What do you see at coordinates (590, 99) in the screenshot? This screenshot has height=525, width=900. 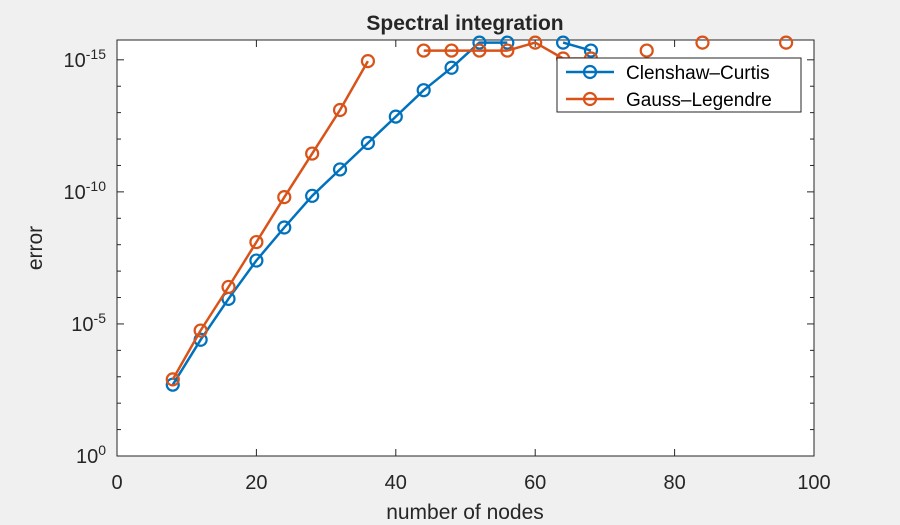 I see `legend-marker-gauss-legendre` at bounding box center [590, 99].